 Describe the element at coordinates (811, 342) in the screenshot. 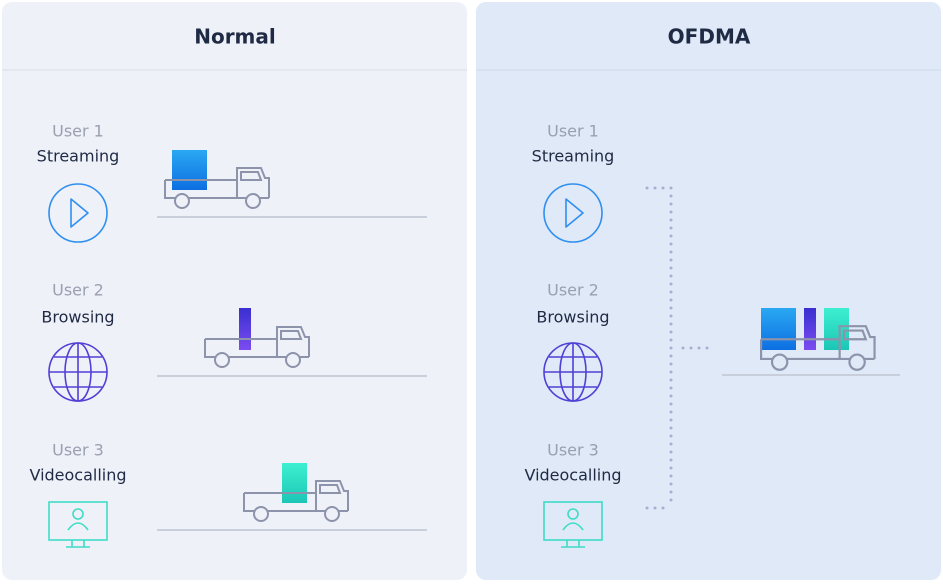

I see `truck-ofdma` at that location.